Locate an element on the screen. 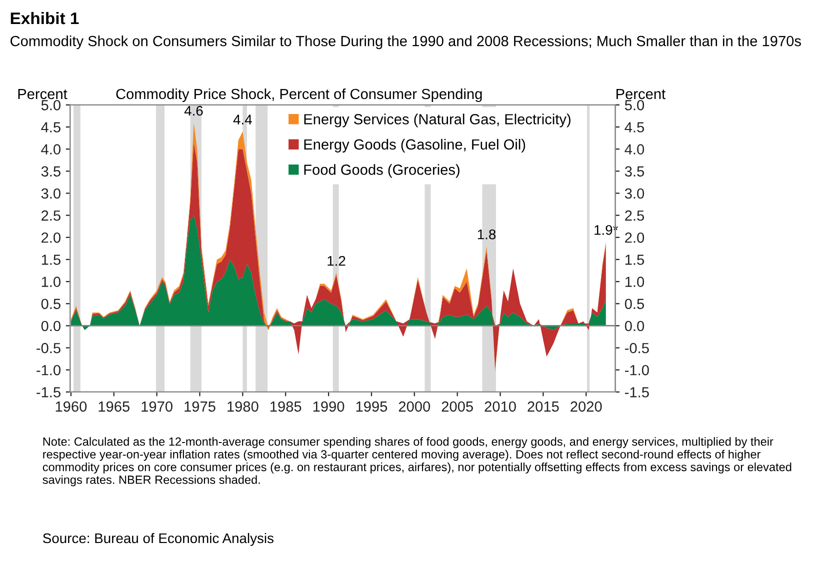  text: Commodity Price Shock, Percent of Consumer Spending is located at coordinates (299, 95).